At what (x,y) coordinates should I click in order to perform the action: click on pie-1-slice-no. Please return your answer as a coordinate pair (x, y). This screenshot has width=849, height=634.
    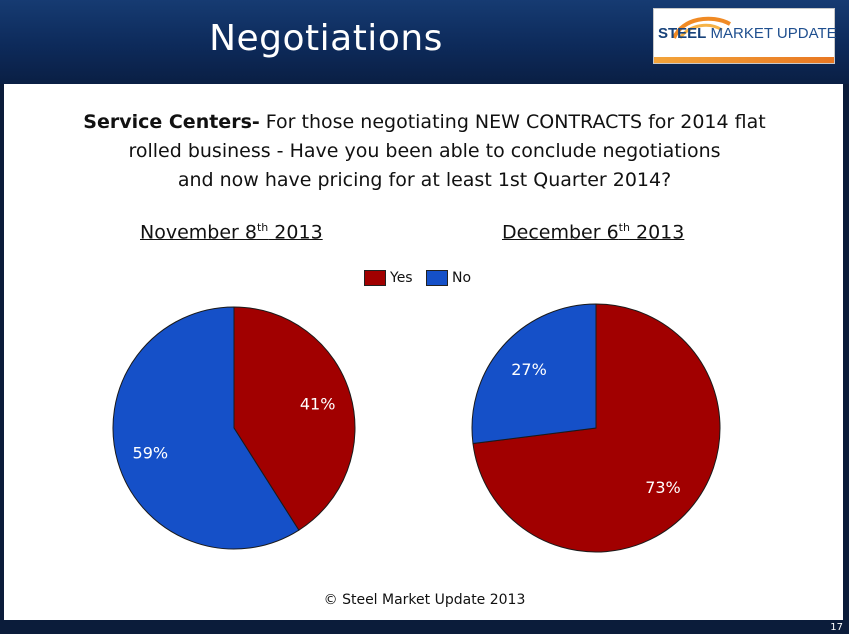
    Looking at the image, I should click on (206, 428).